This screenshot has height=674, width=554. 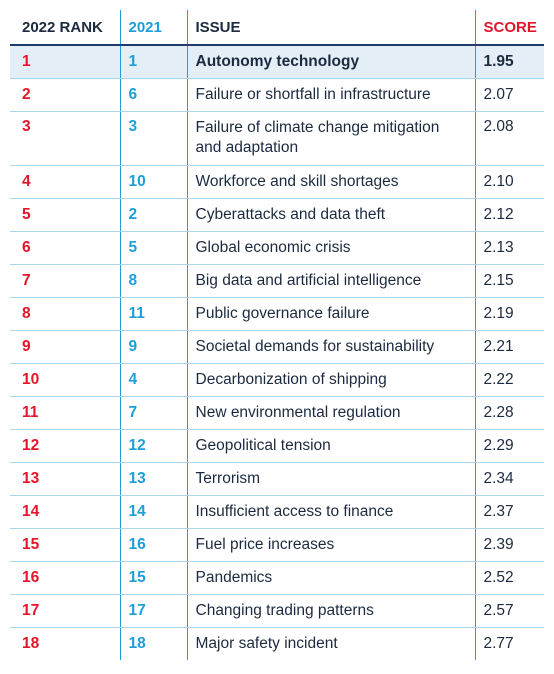 I want to click on issue-cell: Fuel price increases, so click(x=330, y=545).